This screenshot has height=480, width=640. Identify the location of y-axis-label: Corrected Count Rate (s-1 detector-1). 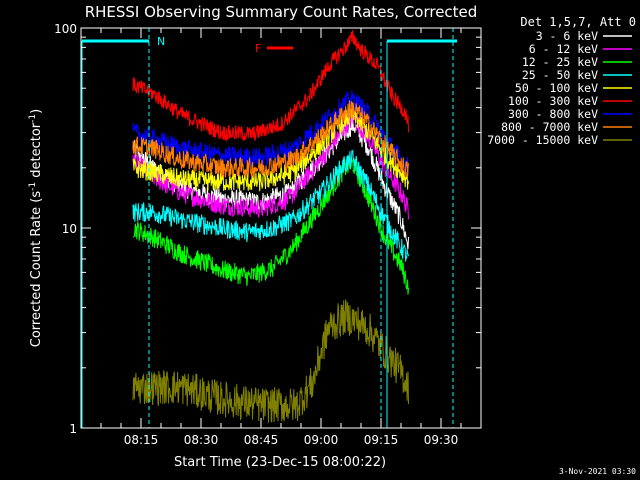
(36, 228).